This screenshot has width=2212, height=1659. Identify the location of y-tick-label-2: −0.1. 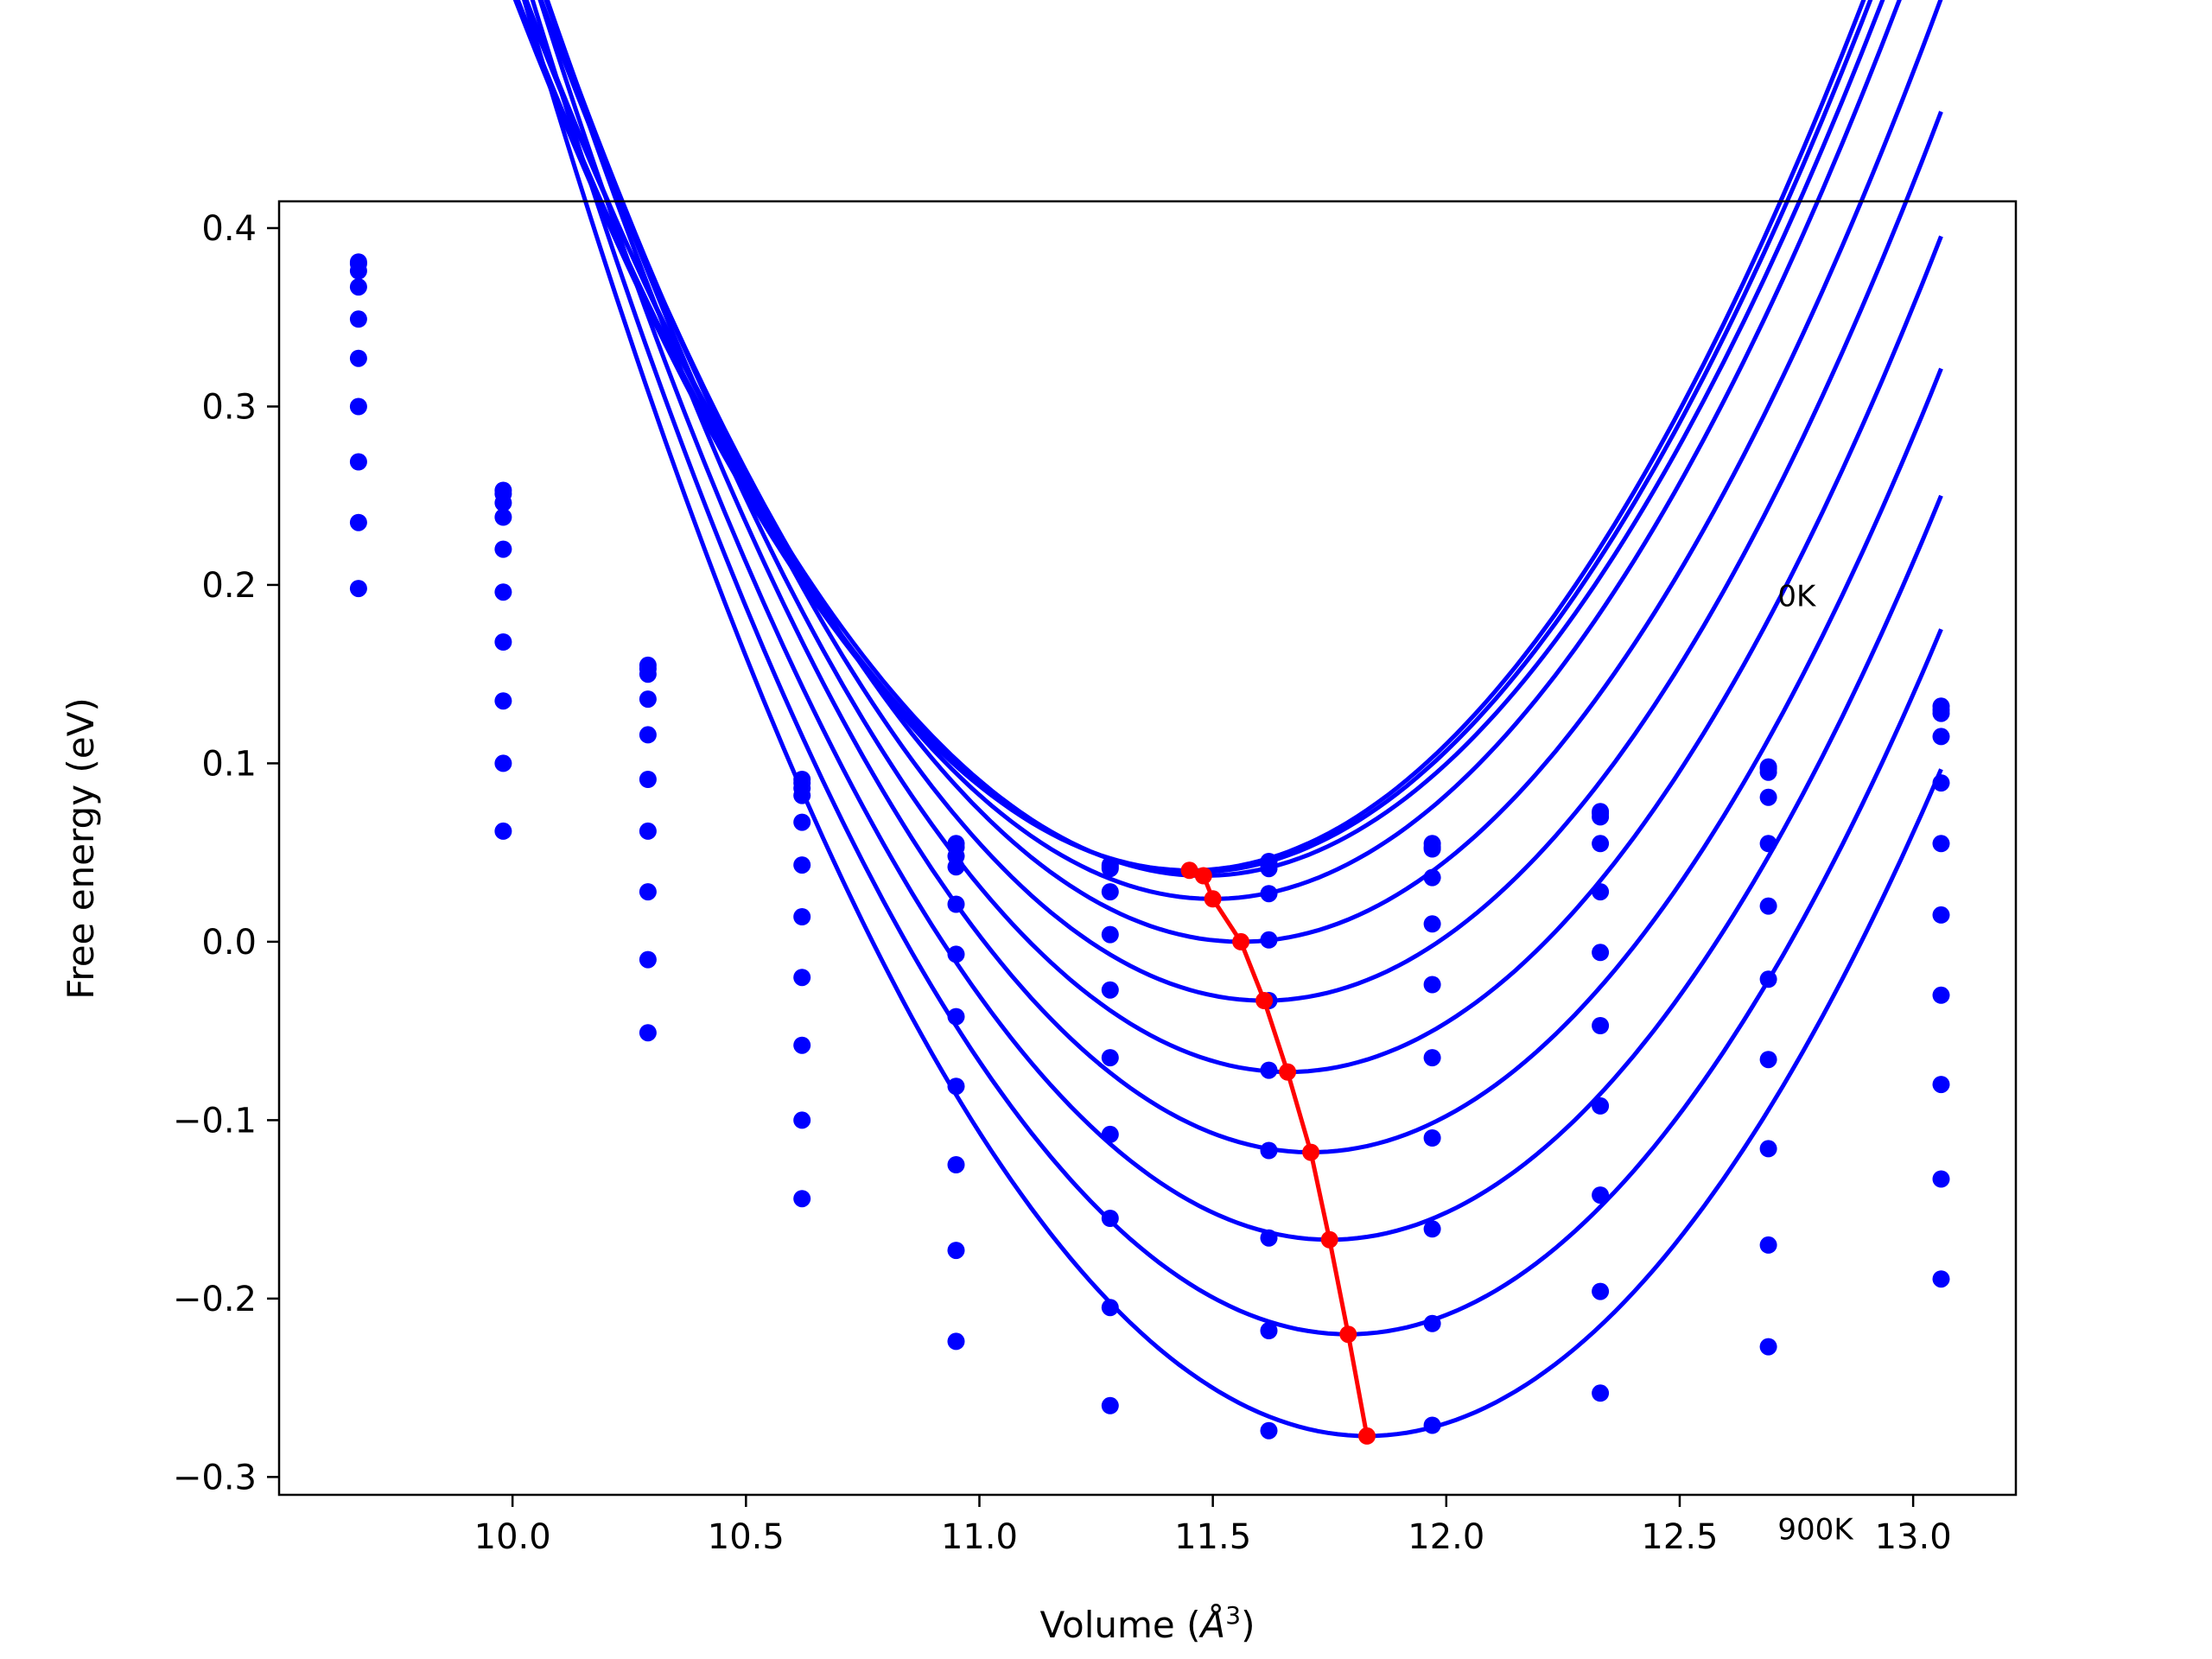
(215, 1121).